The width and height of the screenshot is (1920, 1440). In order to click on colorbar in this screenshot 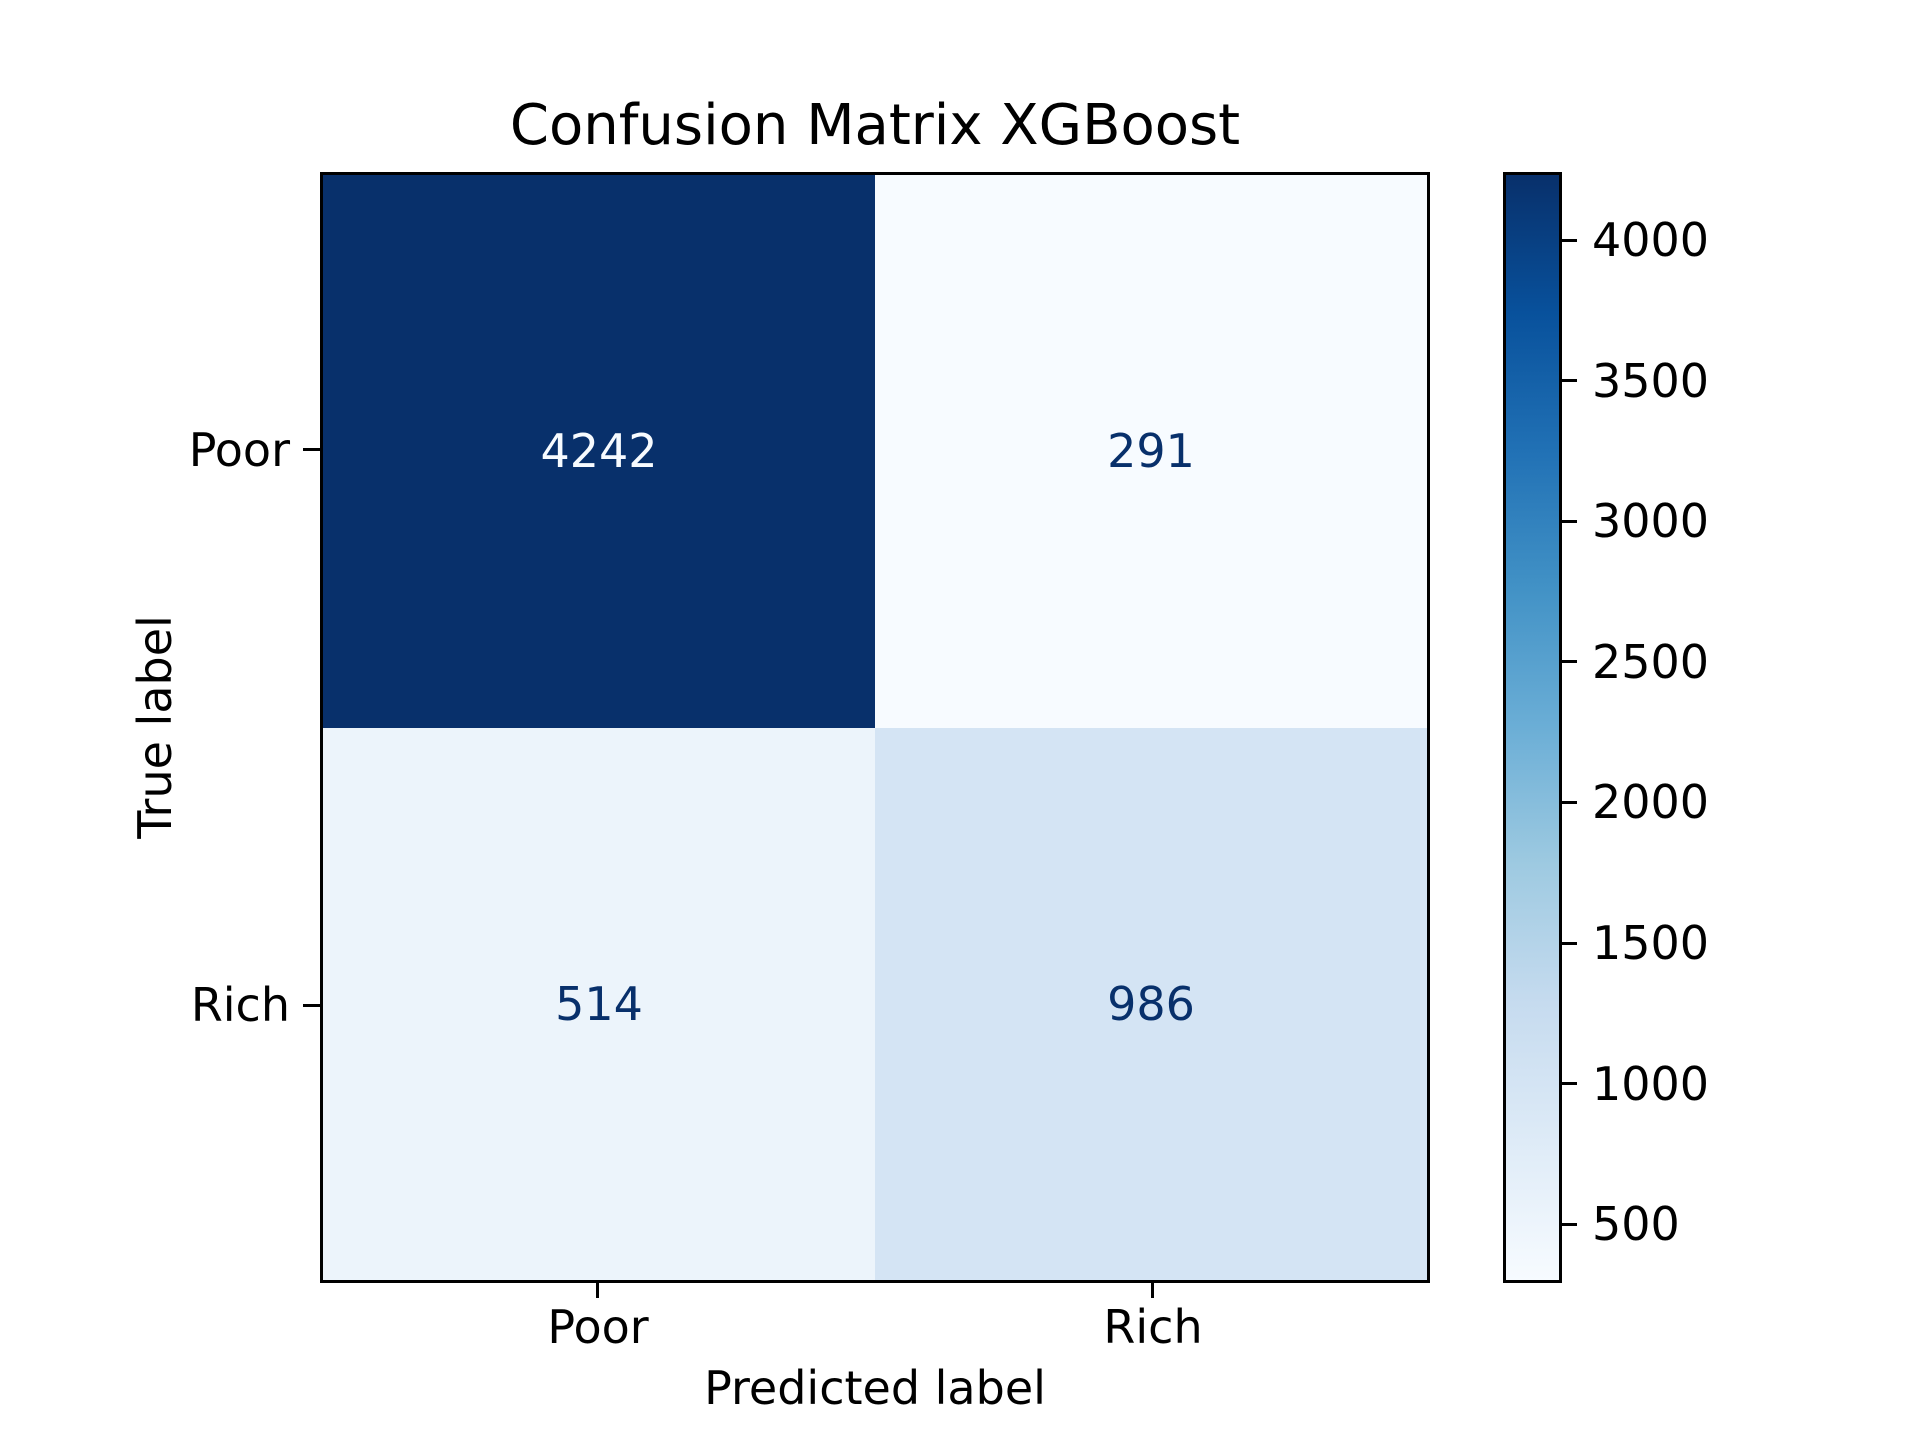, I will do `click(1532, 727)`.